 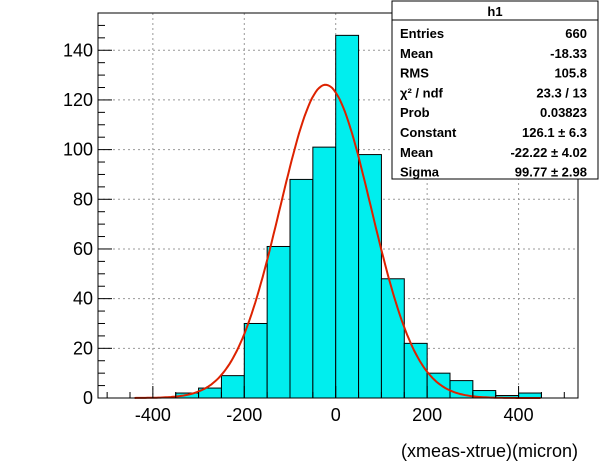 What do you see at coordinates (78, 100) in the screenshot?
I see `y-tick-label: 120` at bounding box center [78, 100].